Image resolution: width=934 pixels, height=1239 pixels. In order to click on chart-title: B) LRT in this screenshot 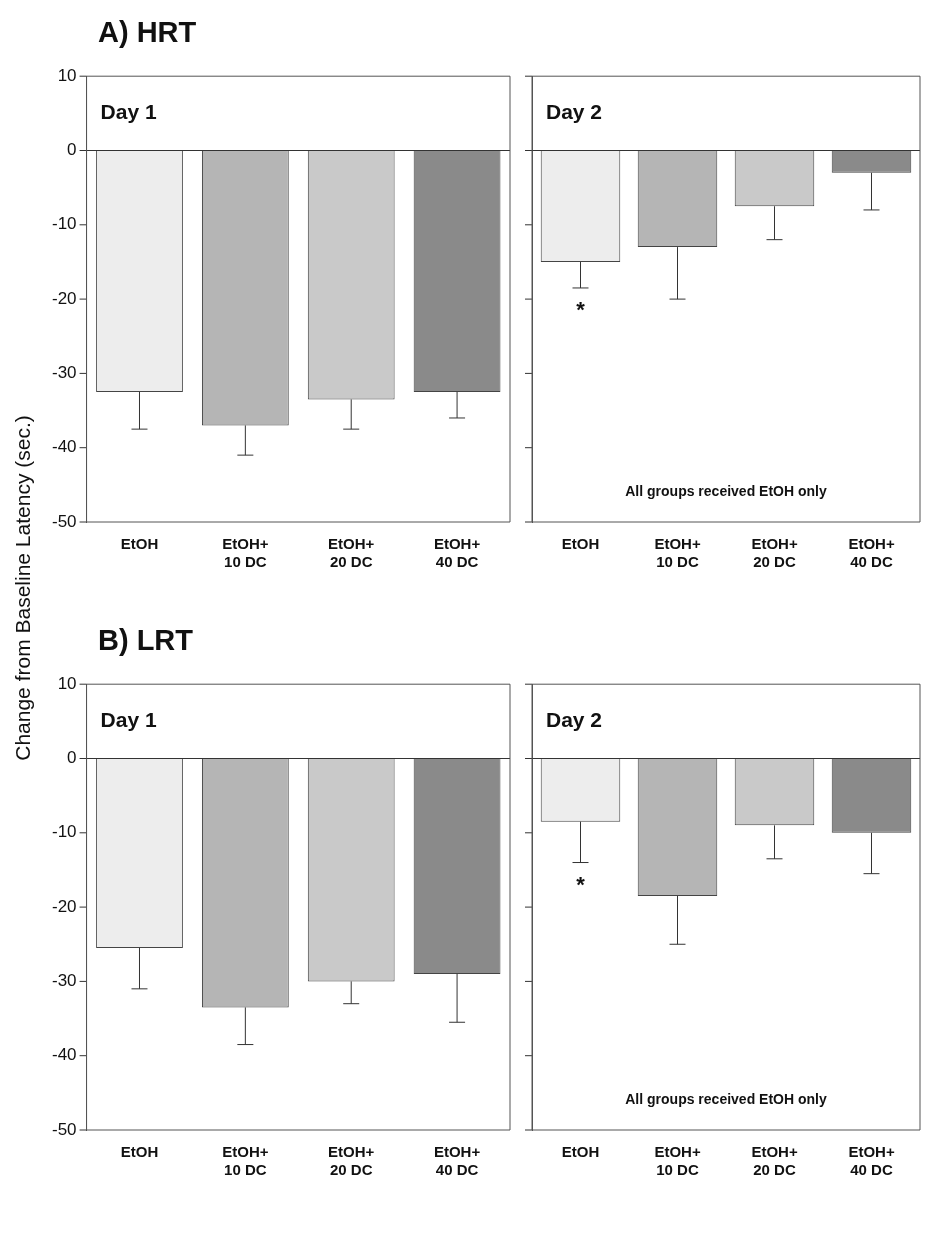, I will do `click(146, 640)`.